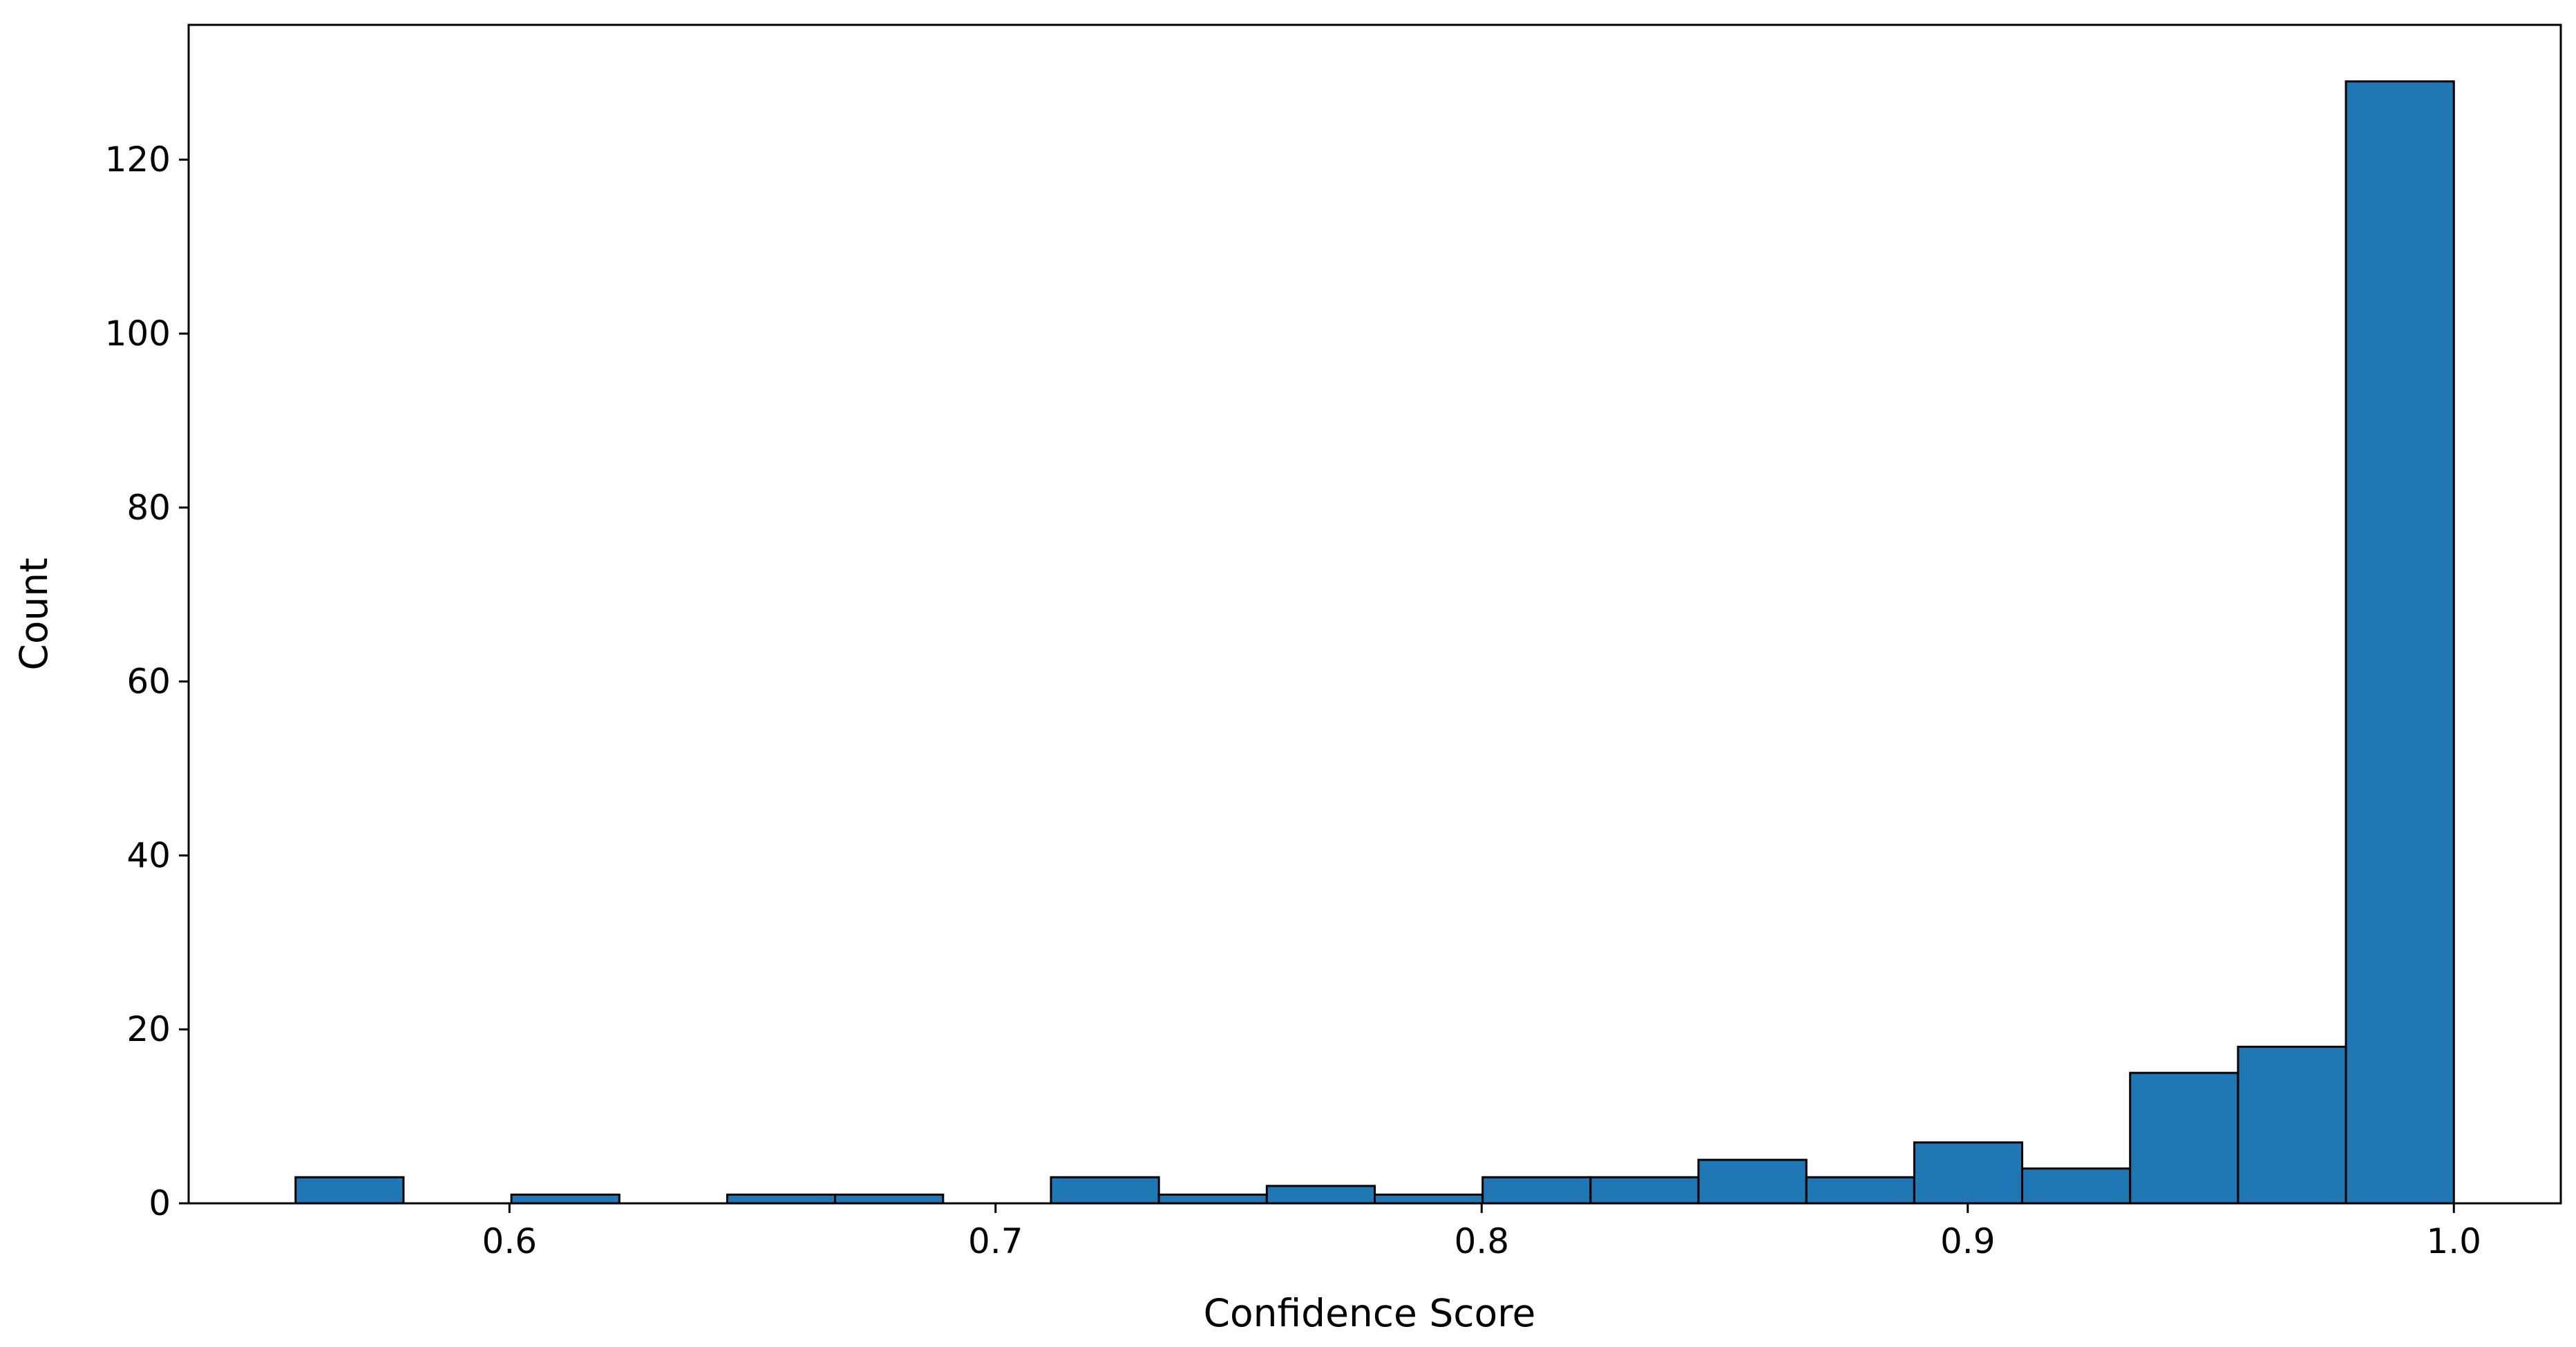 Image resolution: width=2576 pixels, height=1347 pixels. Describe the element at coordinates (138, 160) in the screenshot. I see `y-tick-label: 120` at that location.